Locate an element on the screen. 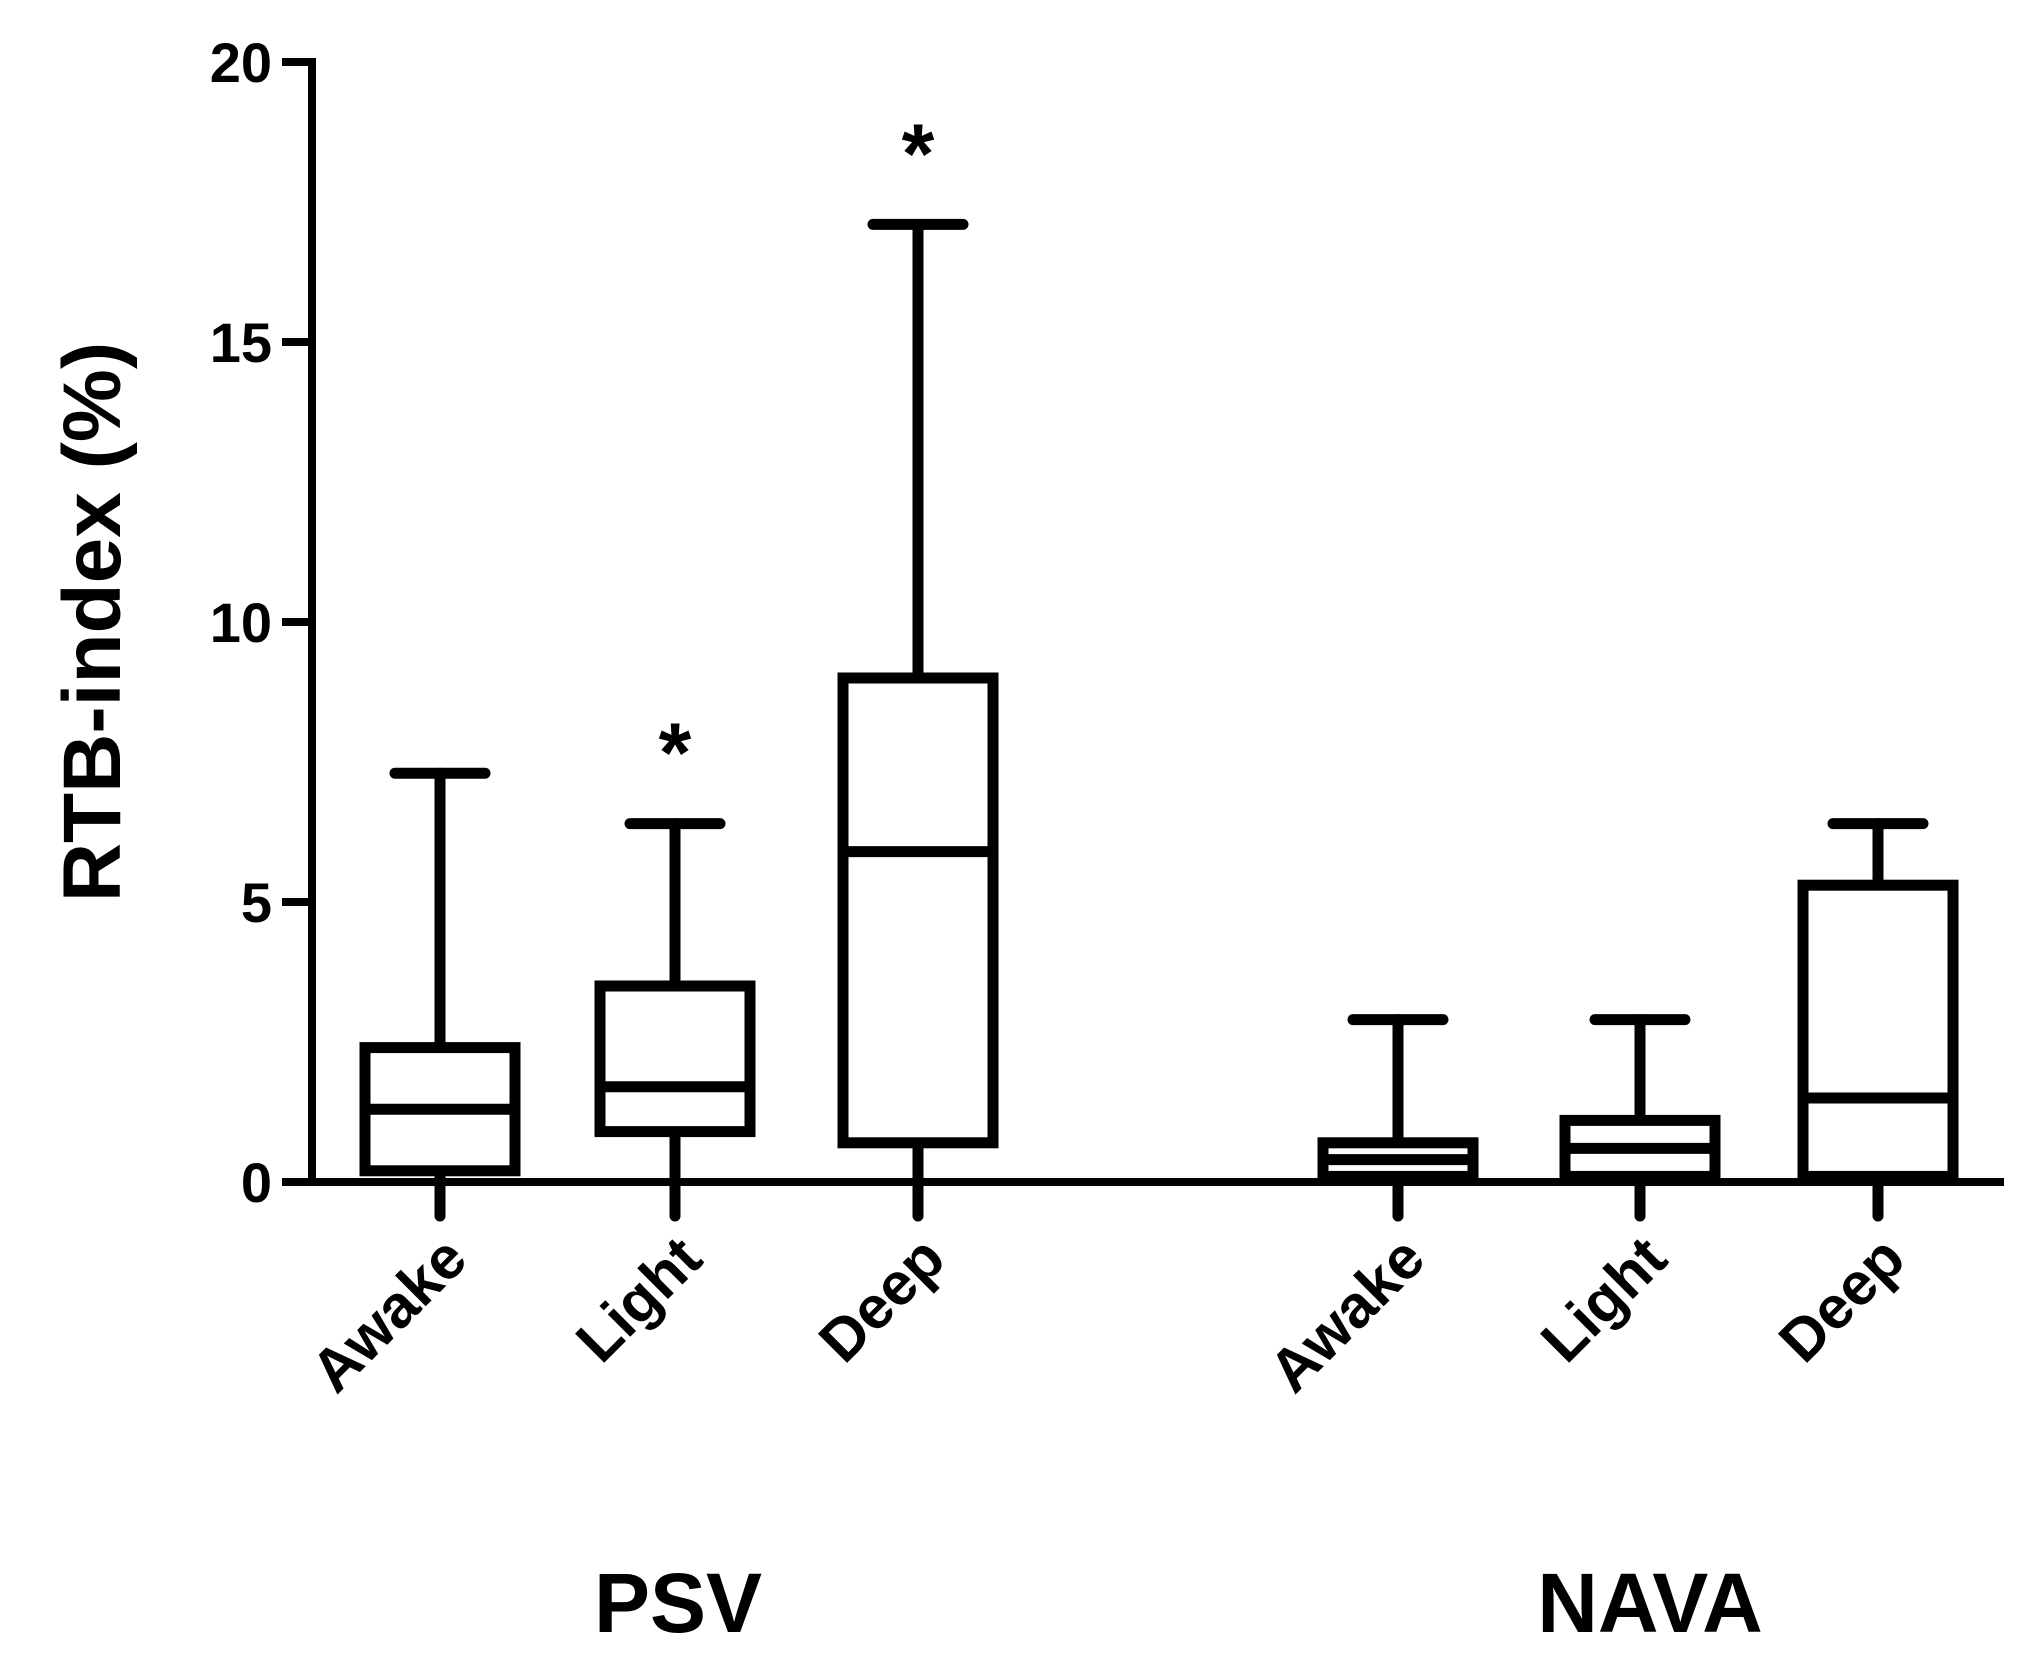 Image resolution: width=2028 pixels, height=1676 pixels. box-psv-deep: * is located at coordinates (918, 664).